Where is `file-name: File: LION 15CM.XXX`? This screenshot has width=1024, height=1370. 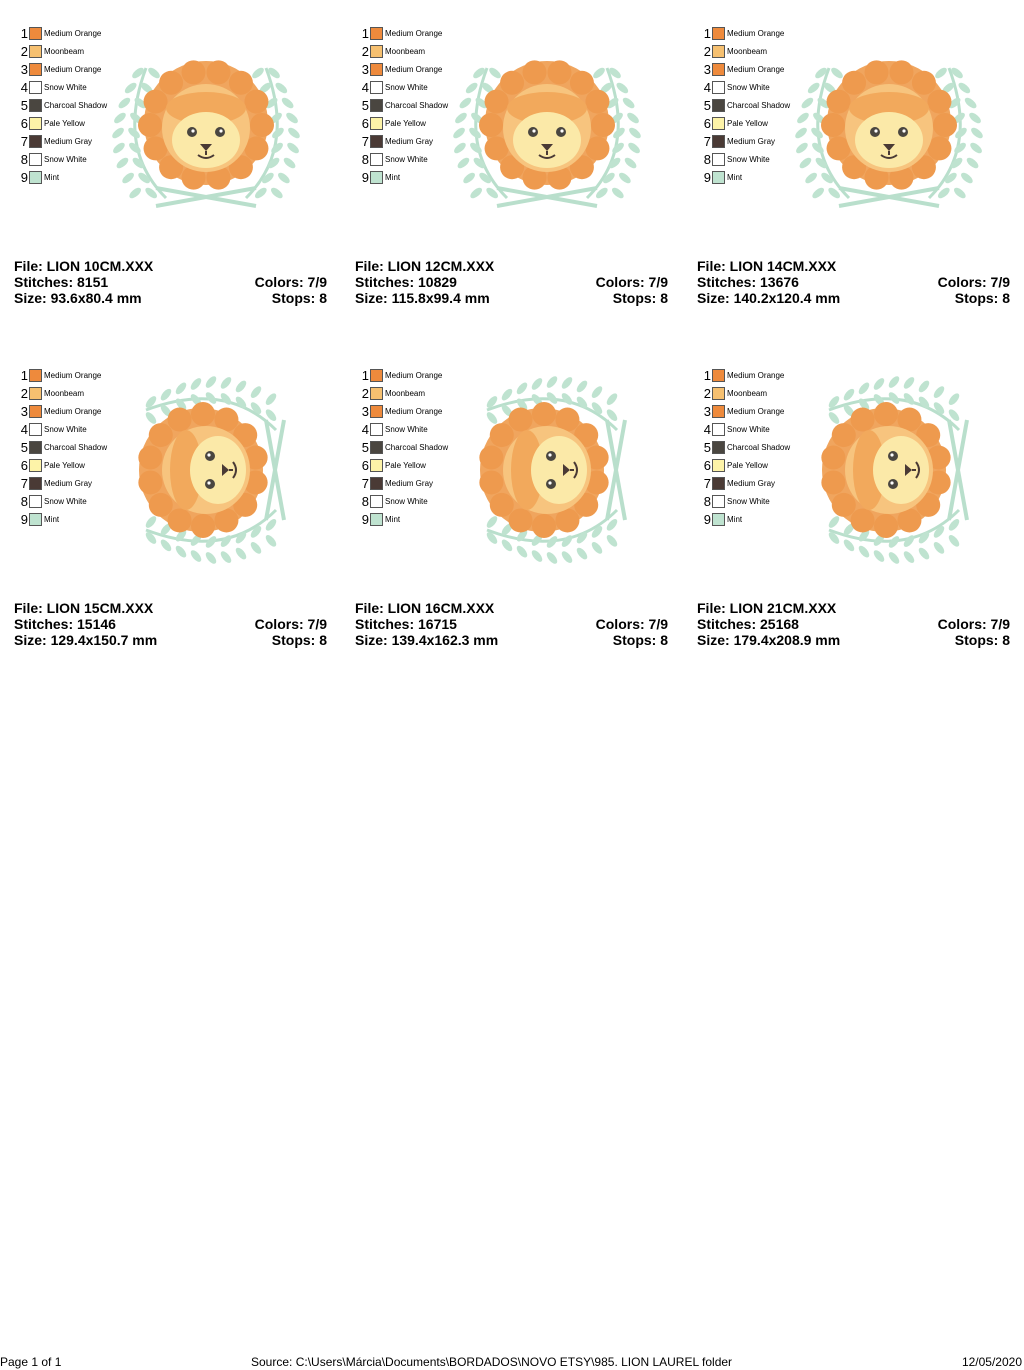
file-name: File: LION 15CM.XXX is located at coordinates (84, 608).